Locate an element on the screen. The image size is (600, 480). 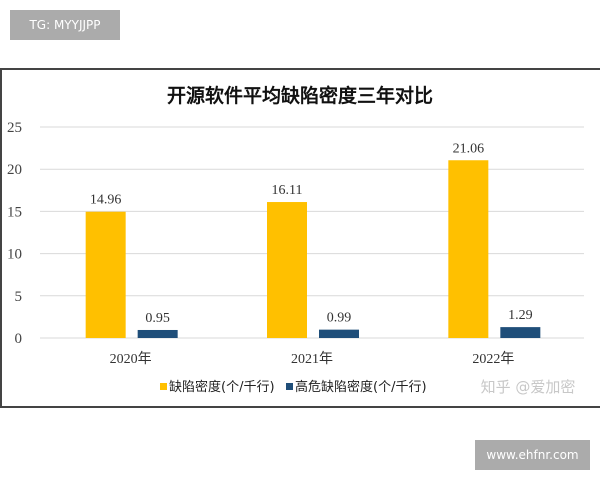
y-tick-label: 25 is located at coordinates (14, 128).